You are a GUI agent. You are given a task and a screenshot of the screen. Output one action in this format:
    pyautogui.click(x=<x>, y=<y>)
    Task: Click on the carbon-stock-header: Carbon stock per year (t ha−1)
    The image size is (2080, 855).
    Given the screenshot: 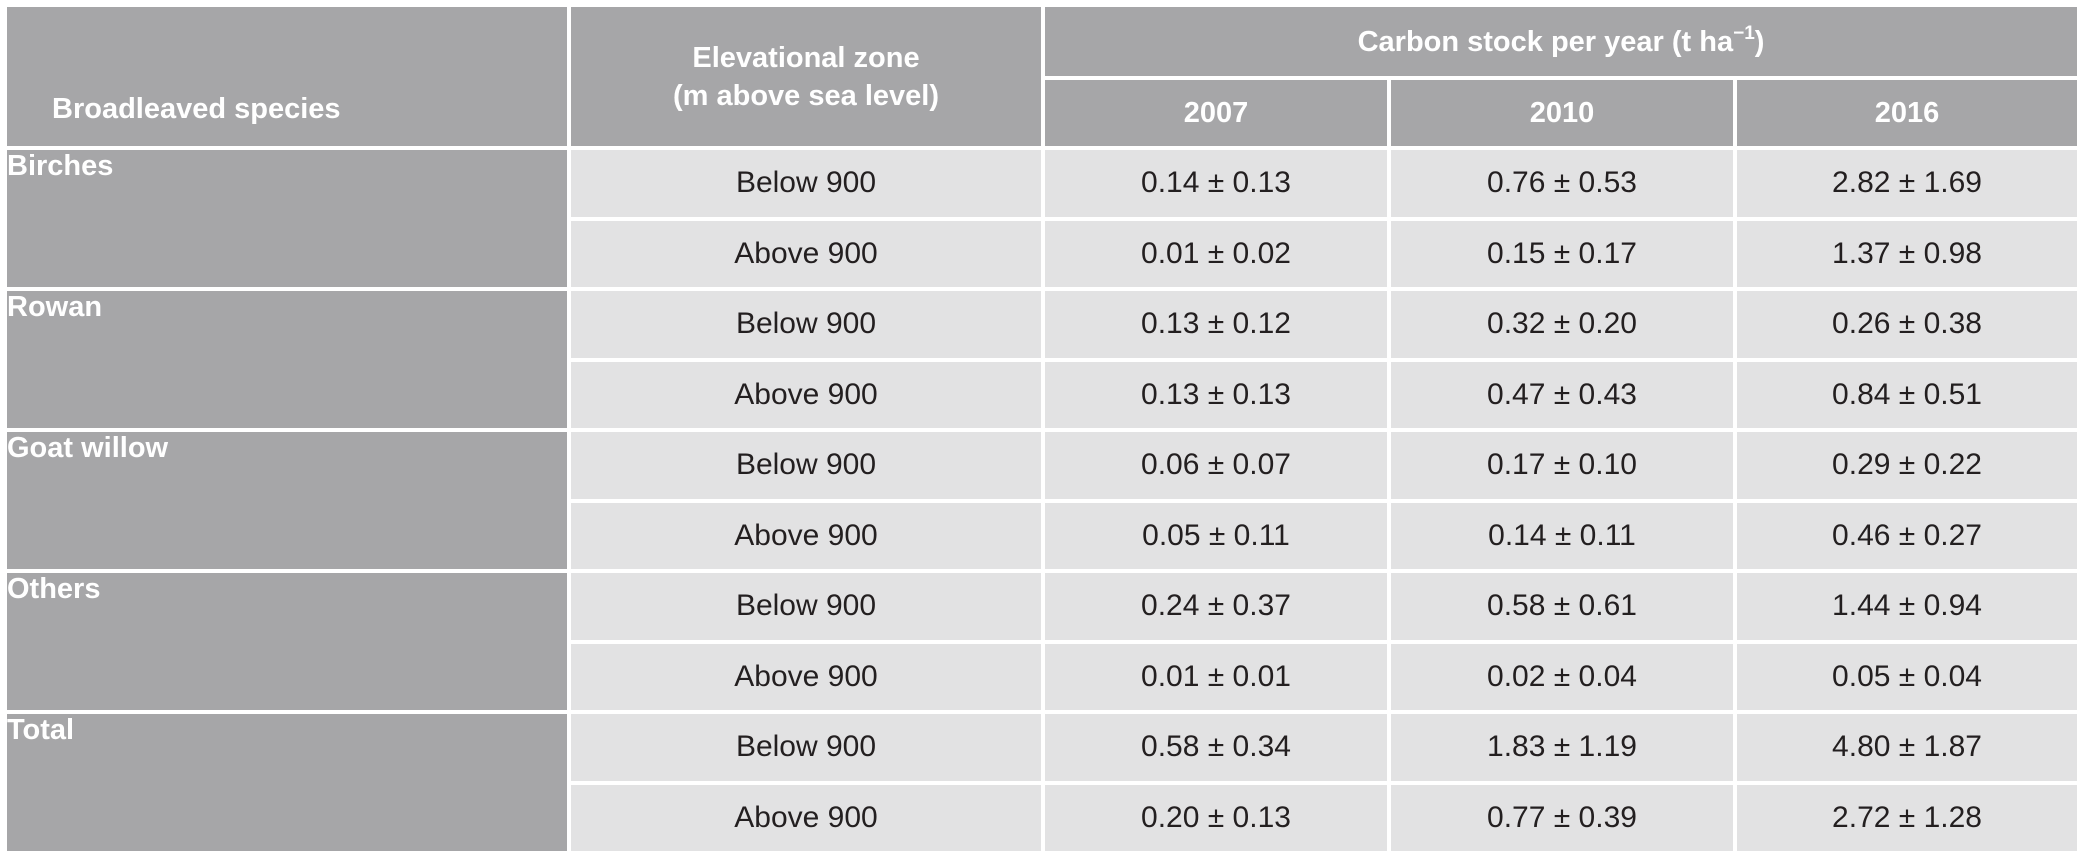 What is the action you would take?
    pyautogui.click(x=1560, y=41)
    